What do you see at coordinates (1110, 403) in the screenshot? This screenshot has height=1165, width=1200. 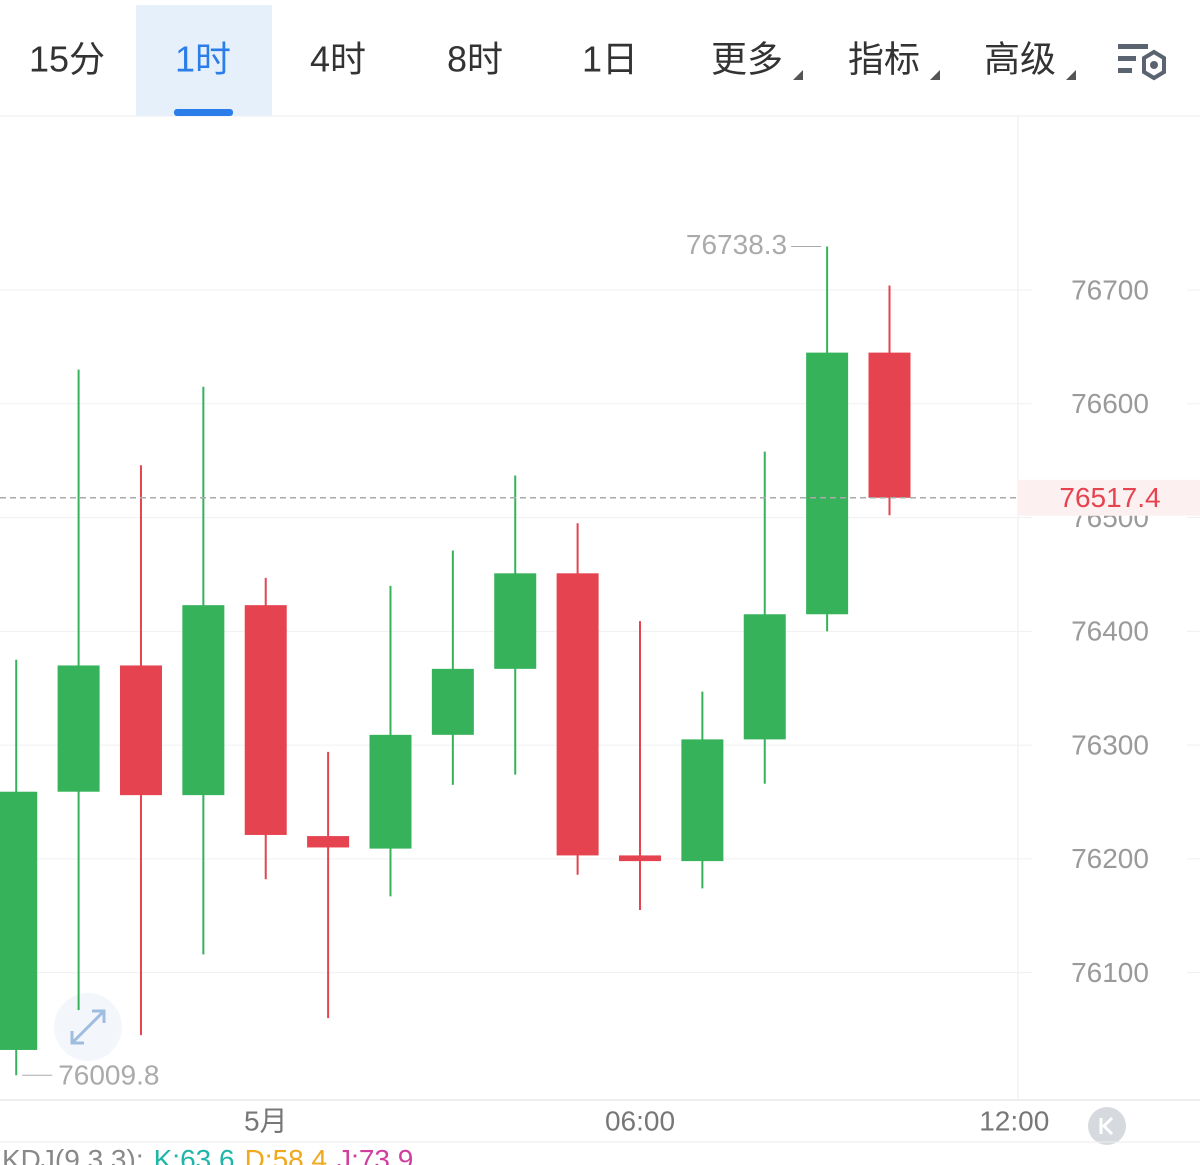 I see `y-tick-label: 76600` at bounding box center [1110, 403].